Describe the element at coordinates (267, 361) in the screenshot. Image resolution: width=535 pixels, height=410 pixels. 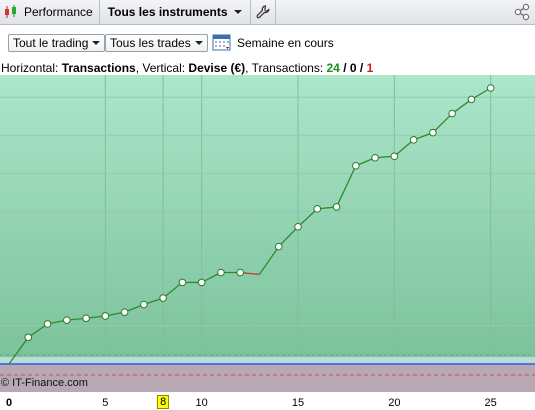
I see `chart-zero-band` at that location.